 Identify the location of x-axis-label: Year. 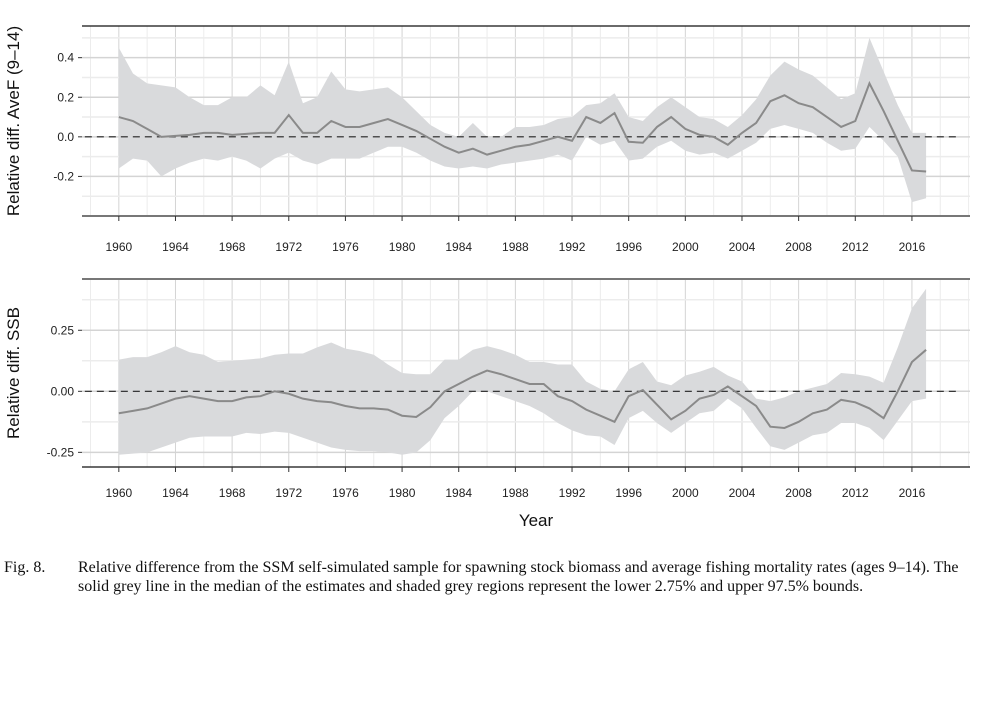
(536, 520).